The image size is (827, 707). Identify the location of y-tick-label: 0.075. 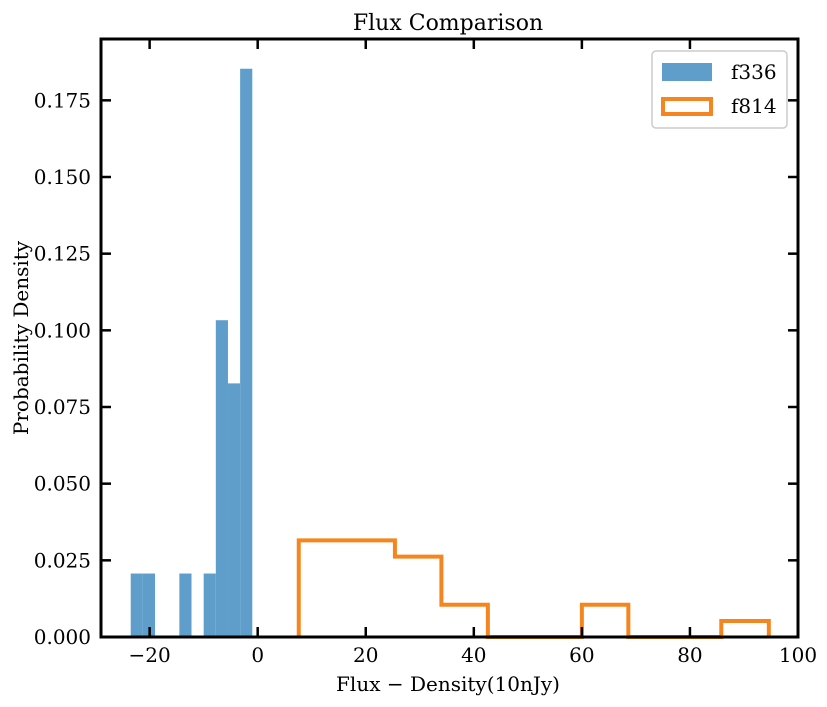
(62, 407).